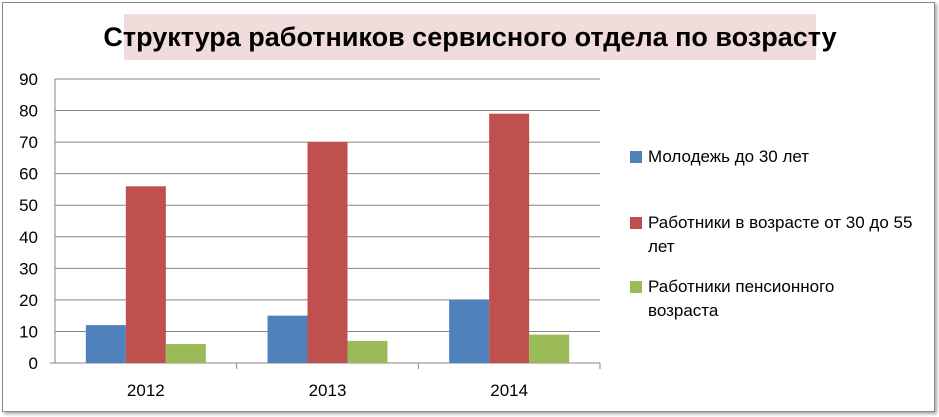  What do you see at coordinates (28, 174) in the screenshot?
I see `y-tick-label: 60` at bounding box center [28, 174].